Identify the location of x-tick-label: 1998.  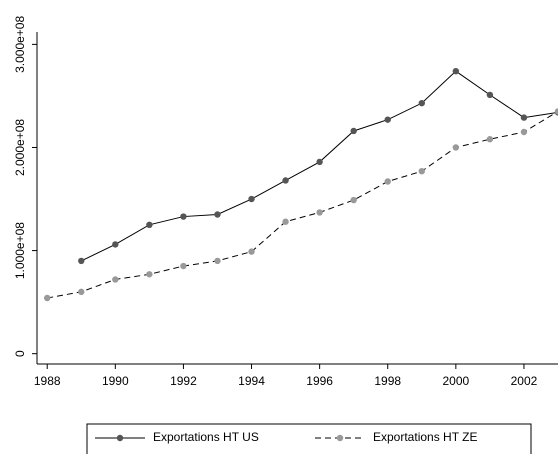
(387, 381).